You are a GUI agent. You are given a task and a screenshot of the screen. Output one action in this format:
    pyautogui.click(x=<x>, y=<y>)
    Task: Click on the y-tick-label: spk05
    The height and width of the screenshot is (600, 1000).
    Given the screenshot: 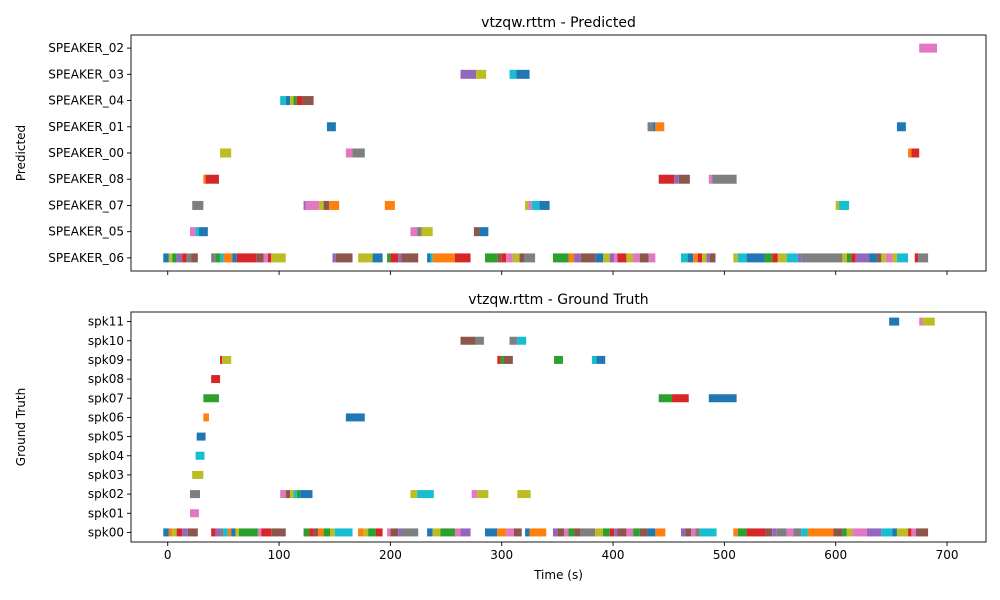 What is the action you would take?
    pyautogui.click(x=106, y=437)
    